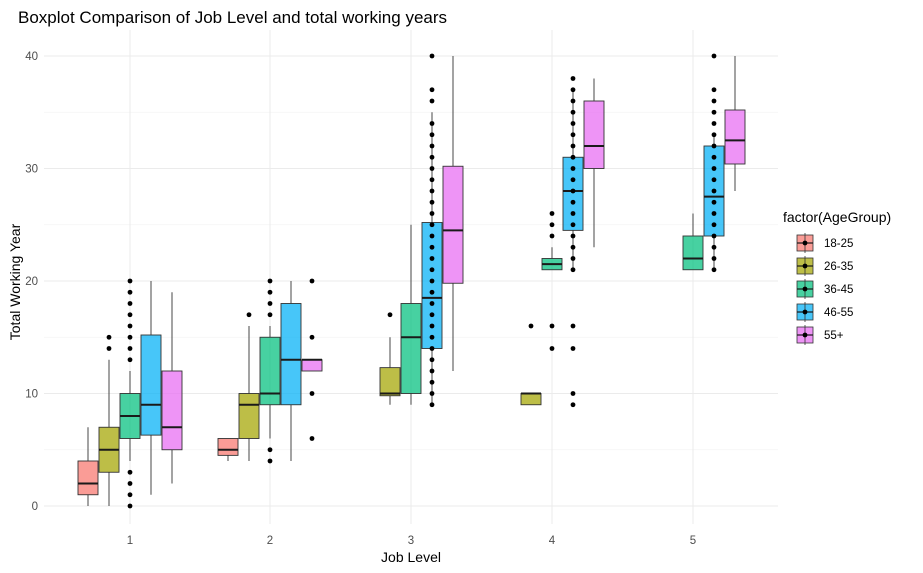 This screenshot has height=573, width=923. I want to click on x-tick-label: 3, so click(411, 541).